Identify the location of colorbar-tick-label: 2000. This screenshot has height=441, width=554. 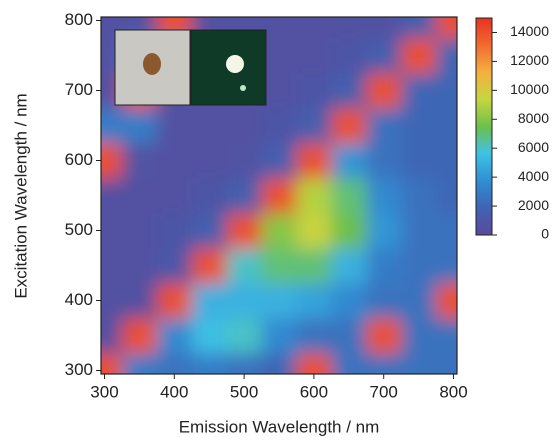
(533, 205).